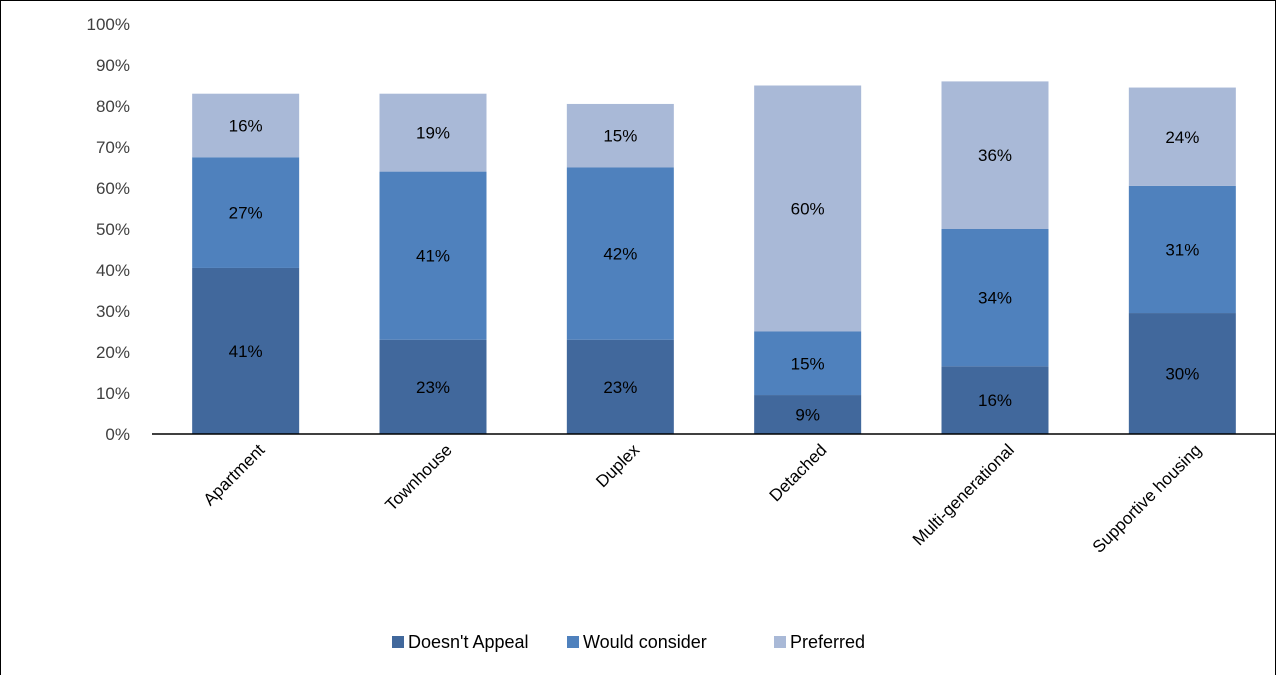 The height and width of the screenshot is (676, 1276). I want to click on data-label: 27%, so click(246, 213).